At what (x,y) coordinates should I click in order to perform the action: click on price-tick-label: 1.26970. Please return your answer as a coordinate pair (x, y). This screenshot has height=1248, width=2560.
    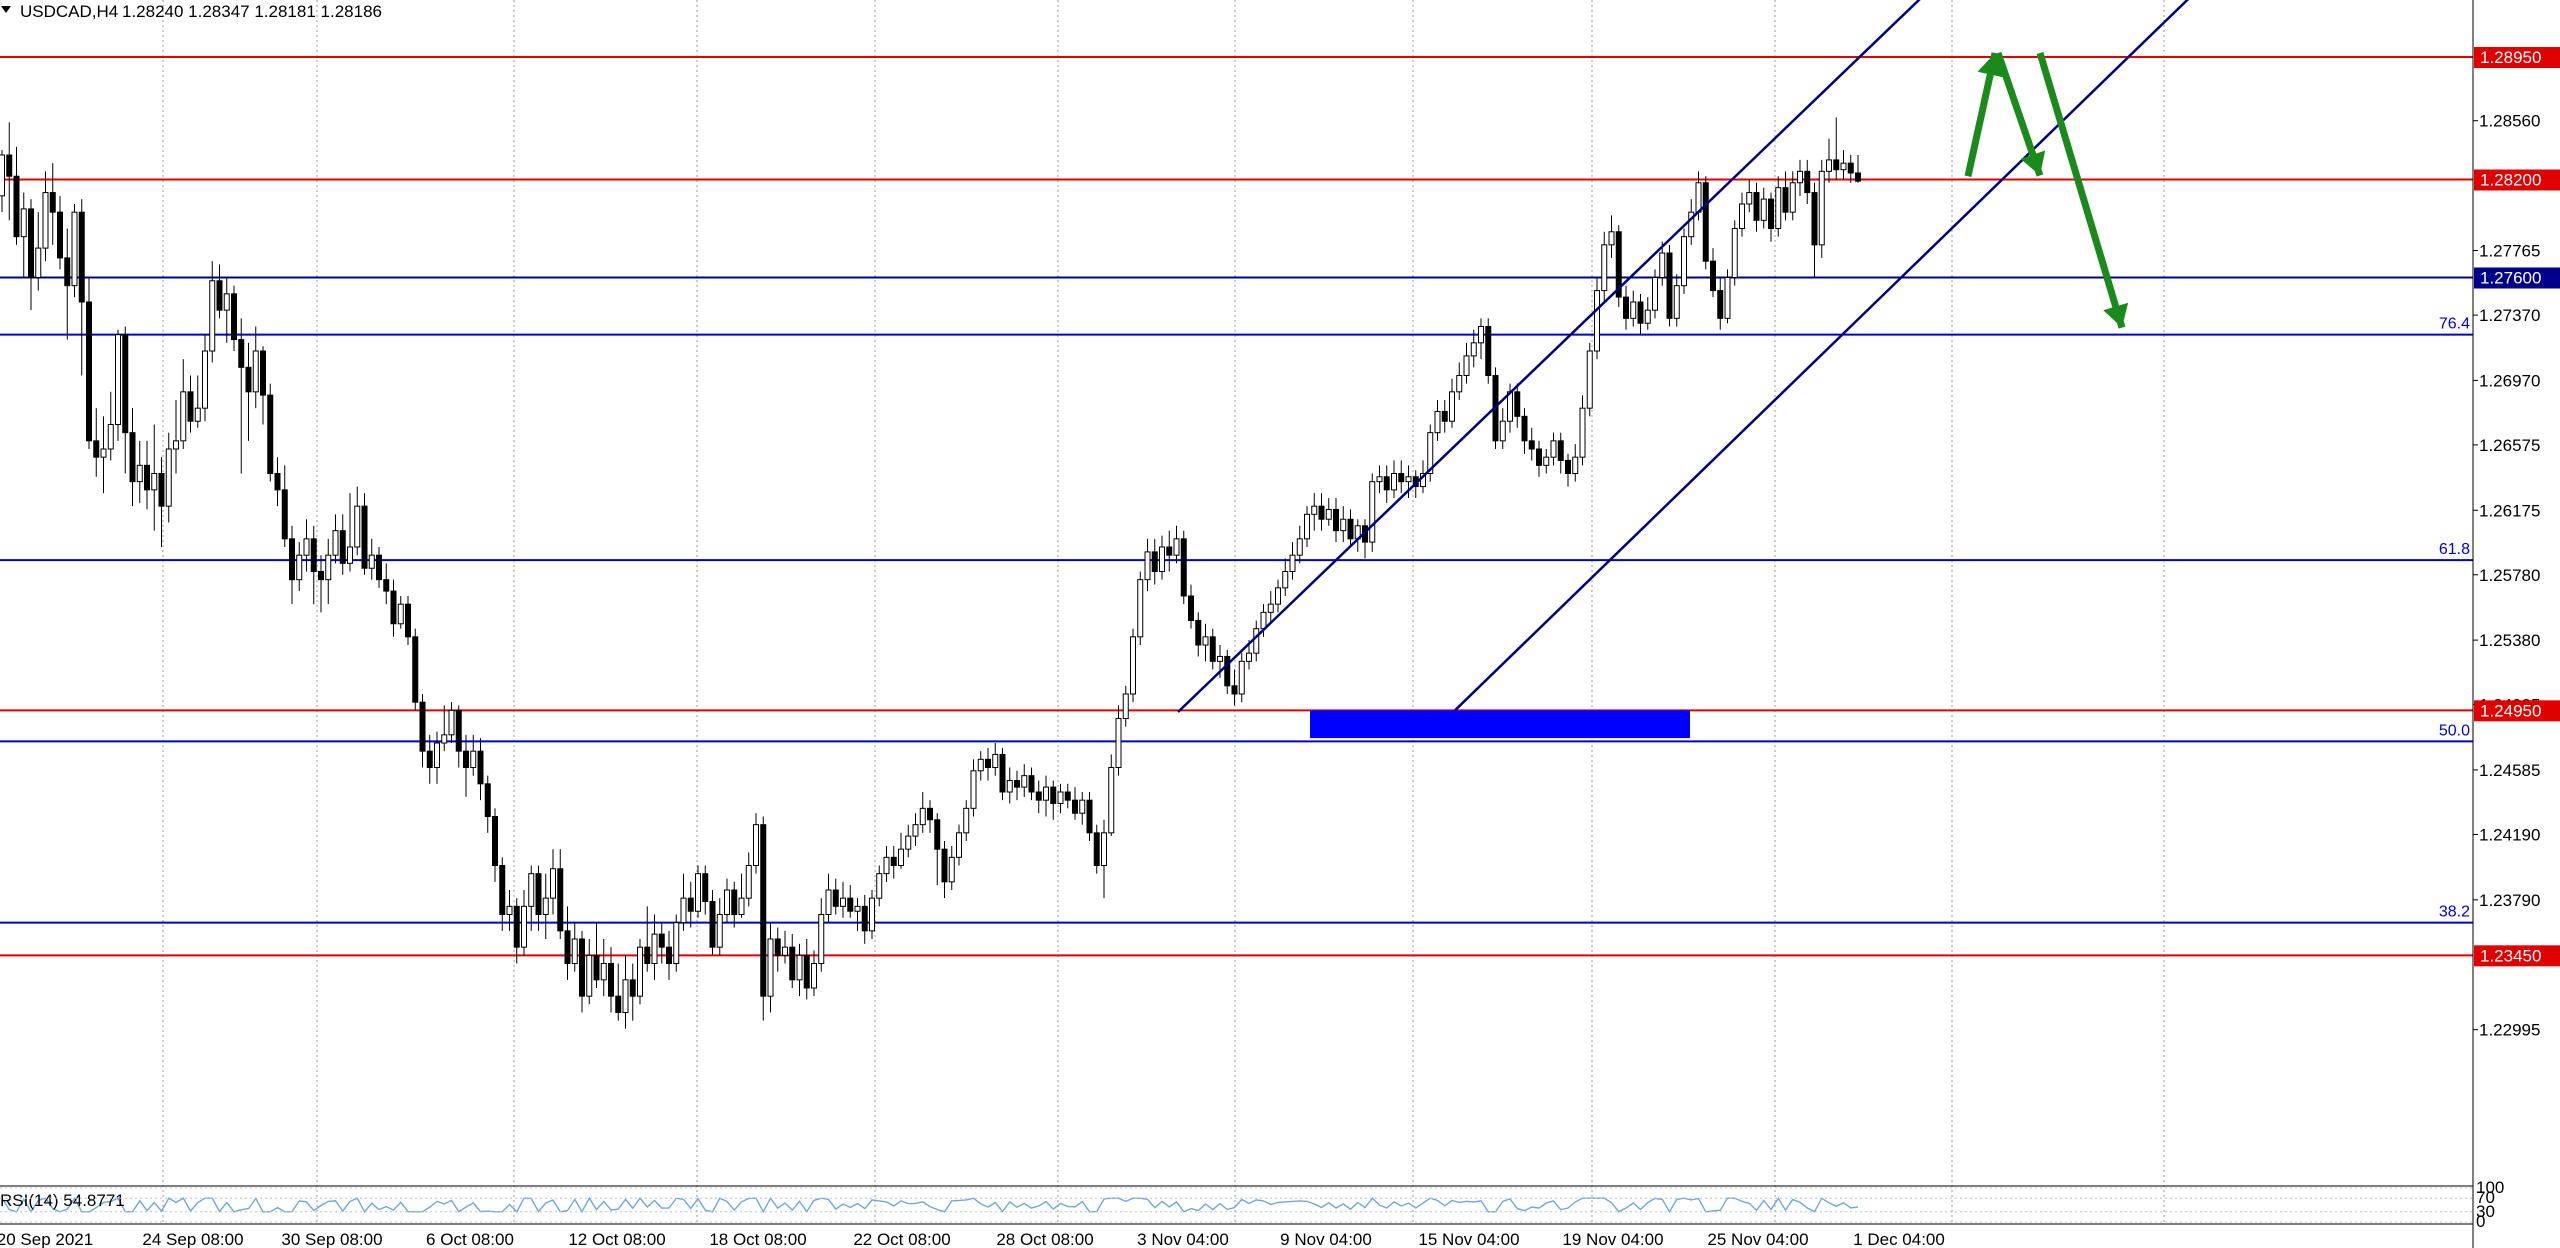
    Looking at the image, I should click on (2509, 380).